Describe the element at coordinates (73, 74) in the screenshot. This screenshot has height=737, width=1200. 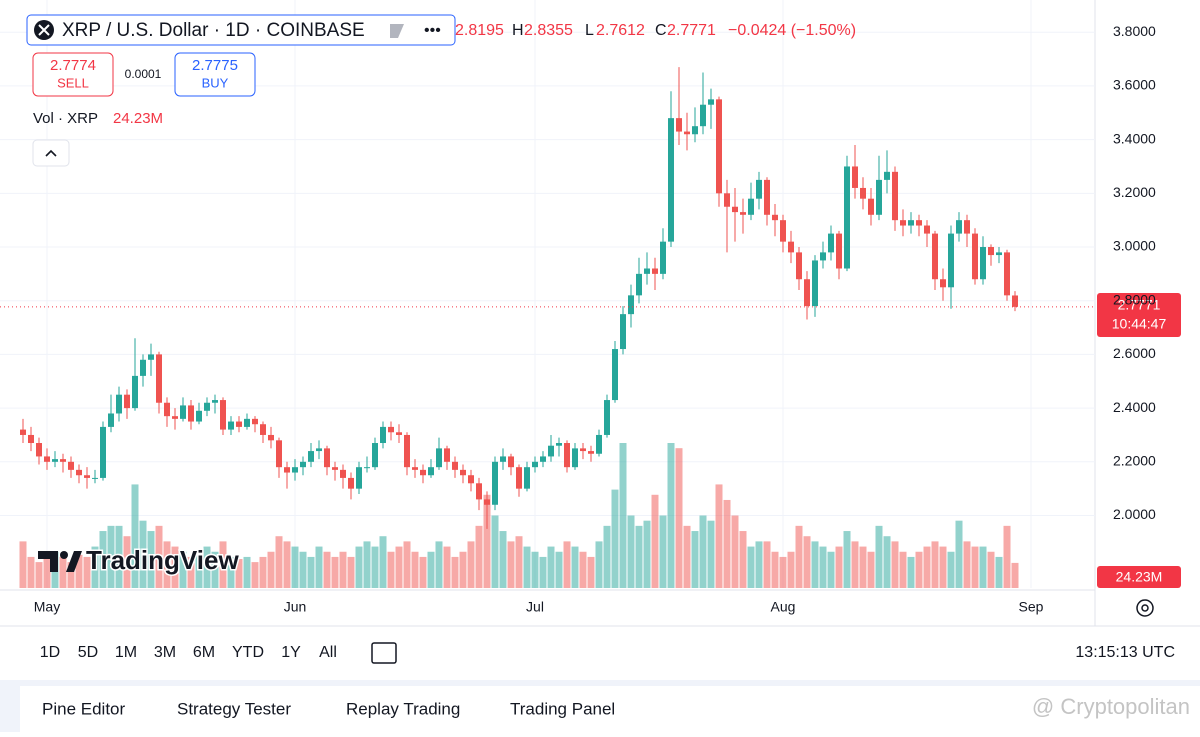
I see `sell-button` at that location.